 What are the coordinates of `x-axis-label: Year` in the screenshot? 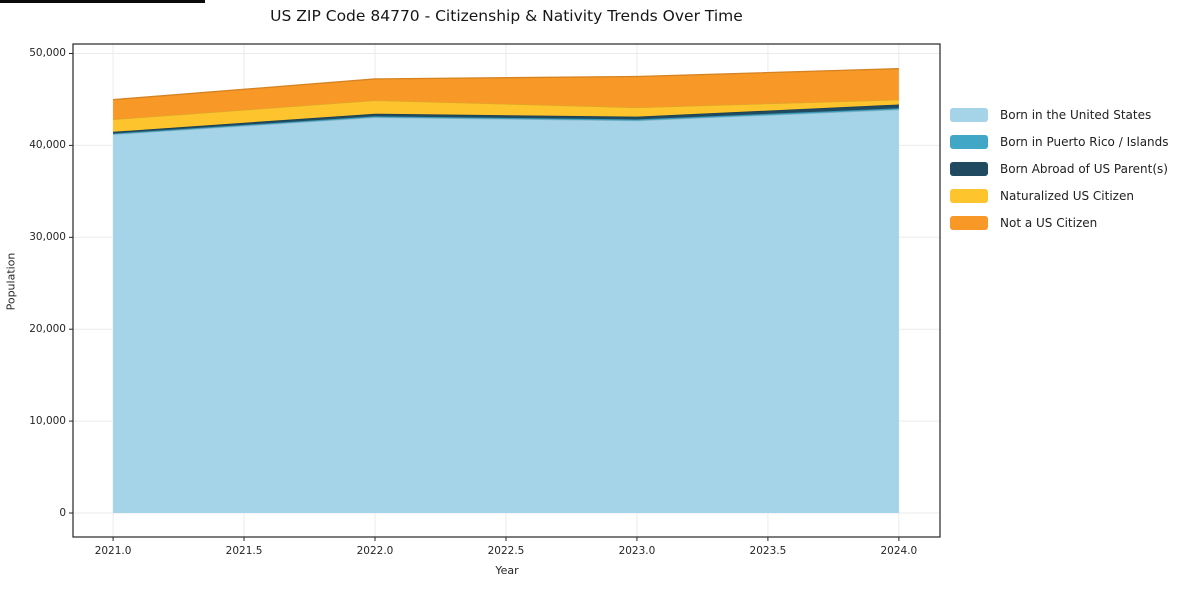 It's located at (507, 570).